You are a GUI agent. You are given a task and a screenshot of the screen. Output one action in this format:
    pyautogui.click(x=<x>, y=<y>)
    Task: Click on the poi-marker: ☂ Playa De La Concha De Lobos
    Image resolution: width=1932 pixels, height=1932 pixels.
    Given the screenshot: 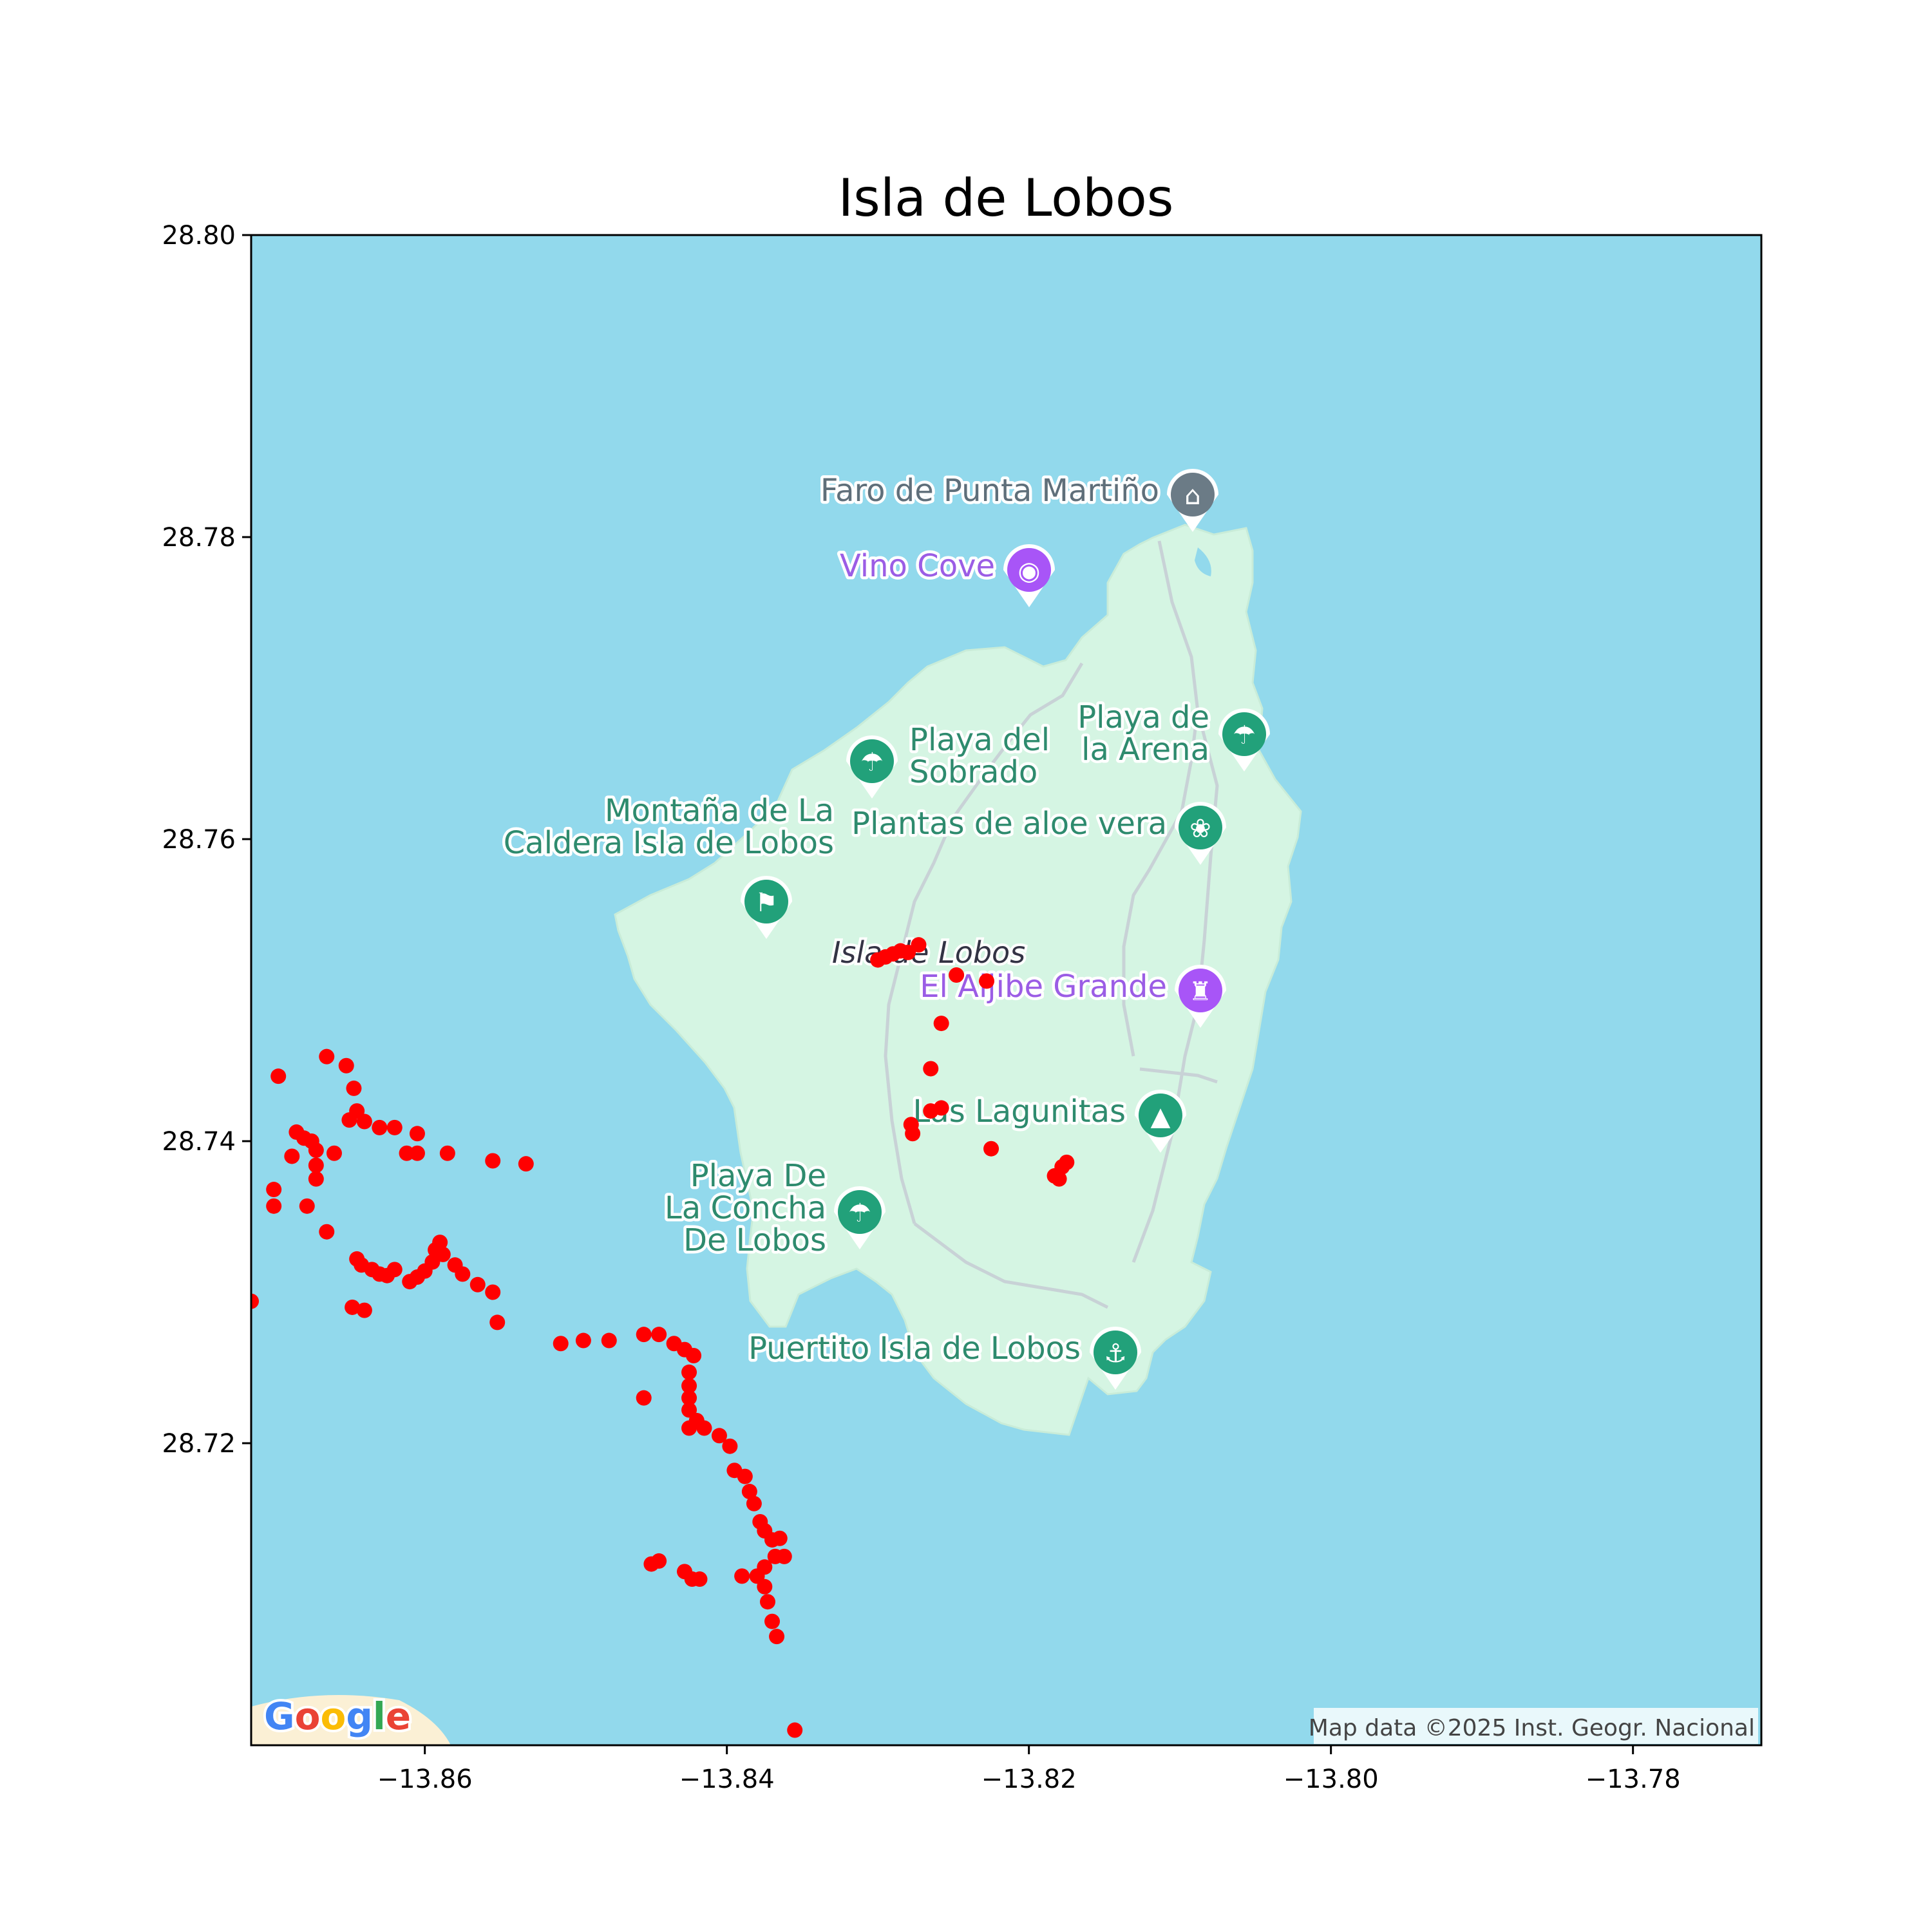 What is the action you would take?
    pyautogui.click(x=774, y=1208)
    